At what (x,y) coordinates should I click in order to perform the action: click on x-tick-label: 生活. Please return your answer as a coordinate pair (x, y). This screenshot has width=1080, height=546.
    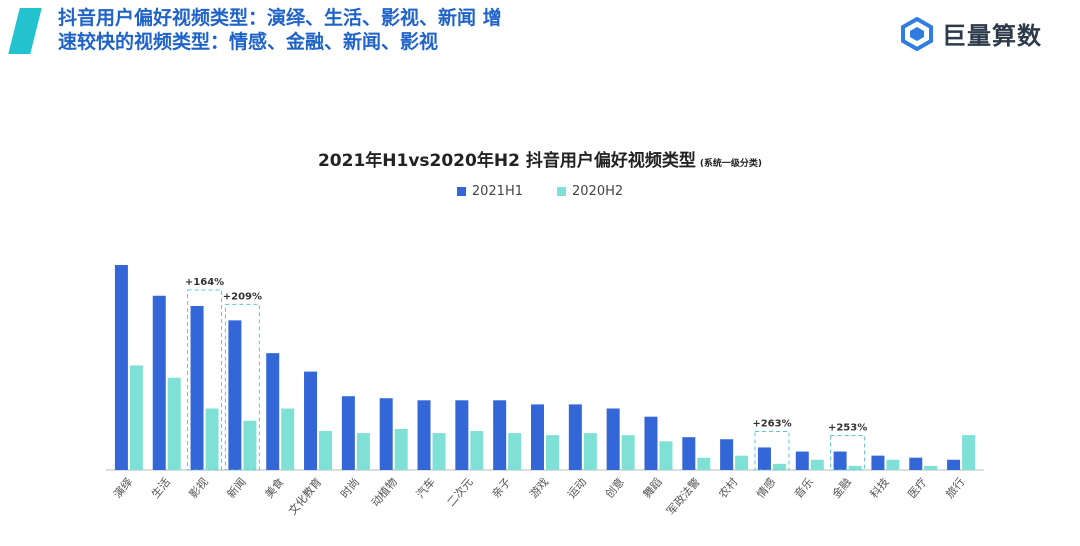
    Looking at the image, I should click on (160, 488).